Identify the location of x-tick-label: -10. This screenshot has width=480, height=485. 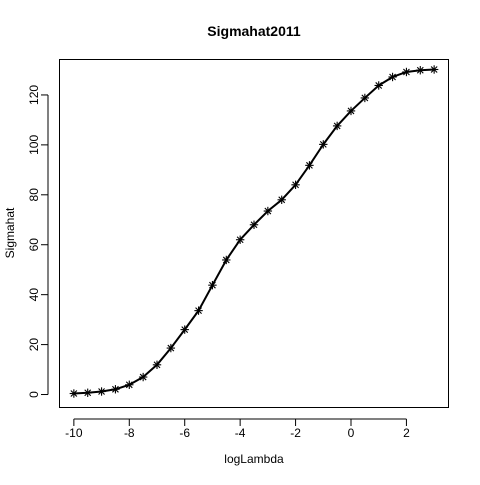
(74, 433).